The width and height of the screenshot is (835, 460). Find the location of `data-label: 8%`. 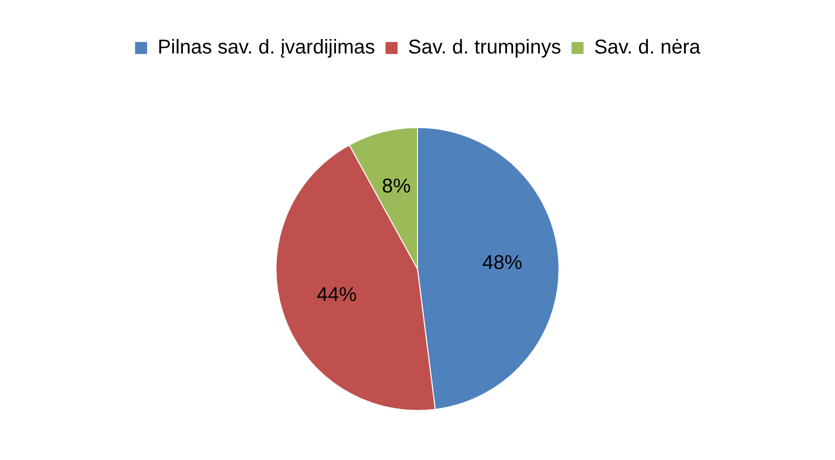

data-label: 8% is located at coordinates (397, 186).